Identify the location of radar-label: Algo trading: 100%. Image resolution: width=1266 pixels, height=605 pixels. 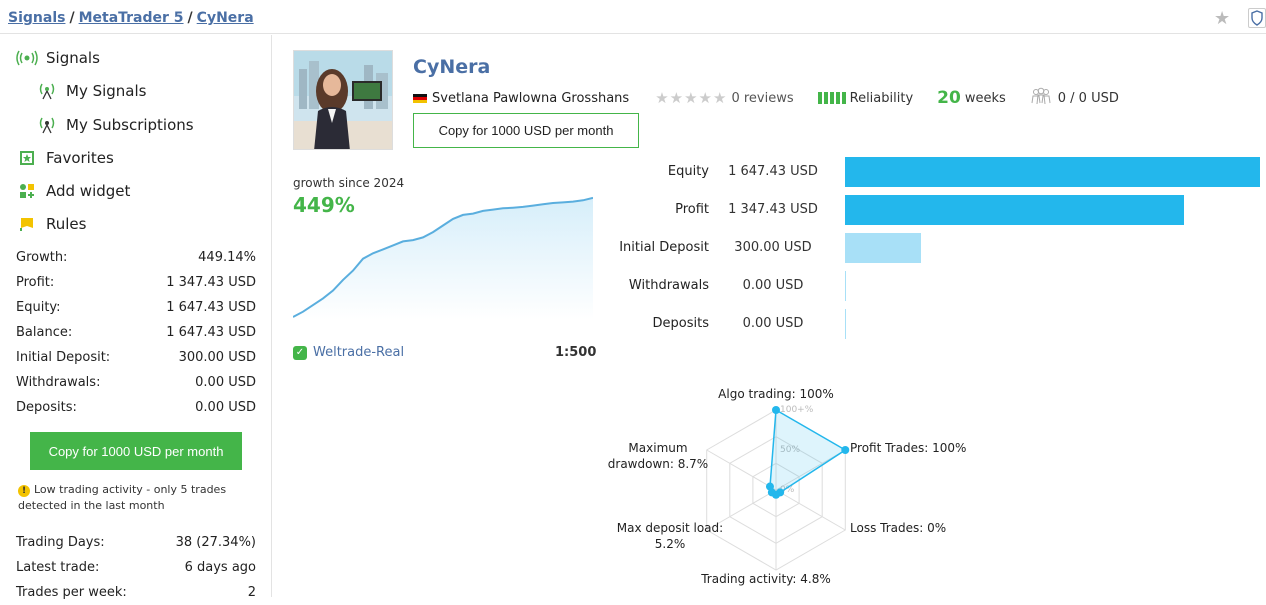
(776, 394).